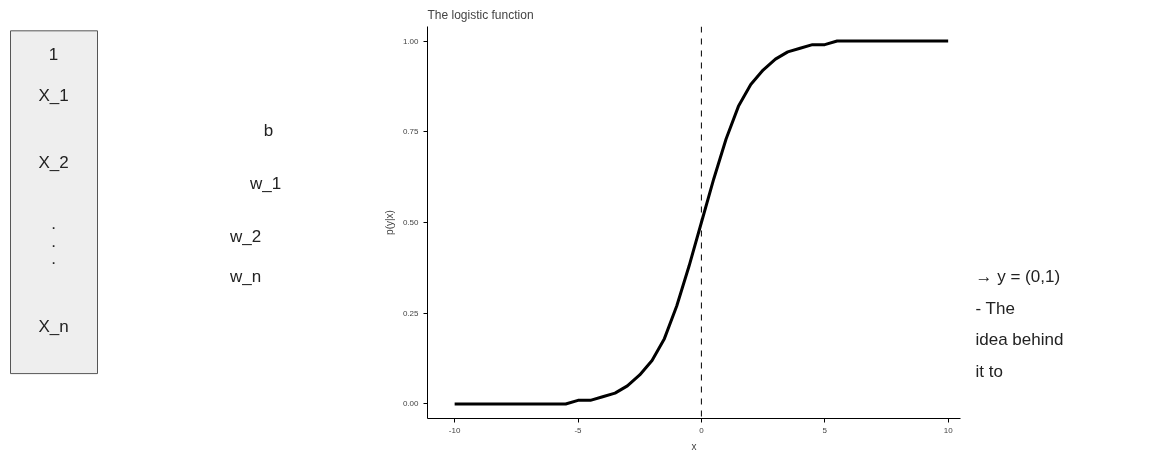 The height and width of the screenshot is (454, 1165). I want to click on text: w_n, so click(245, 277).